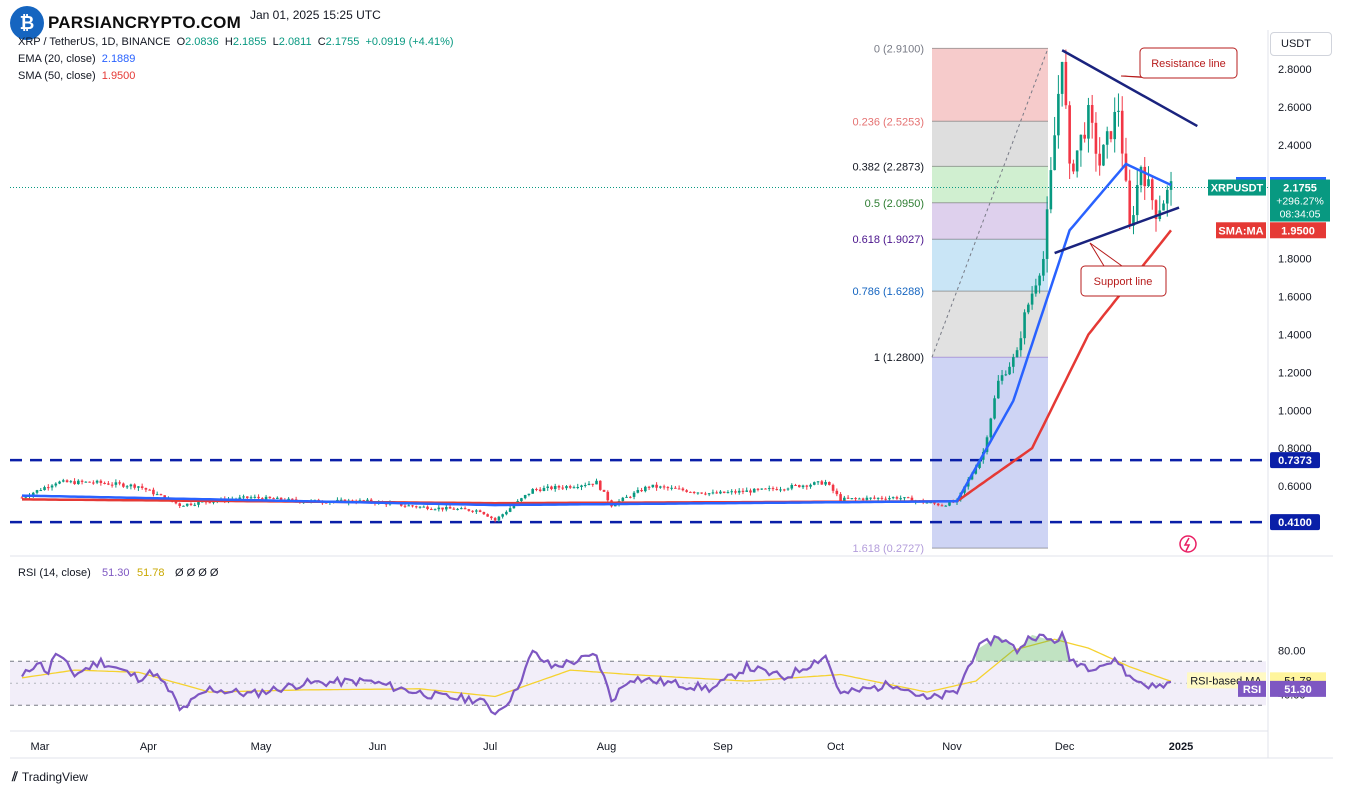  I want to click on lightning-icon, so click(1188, 544).